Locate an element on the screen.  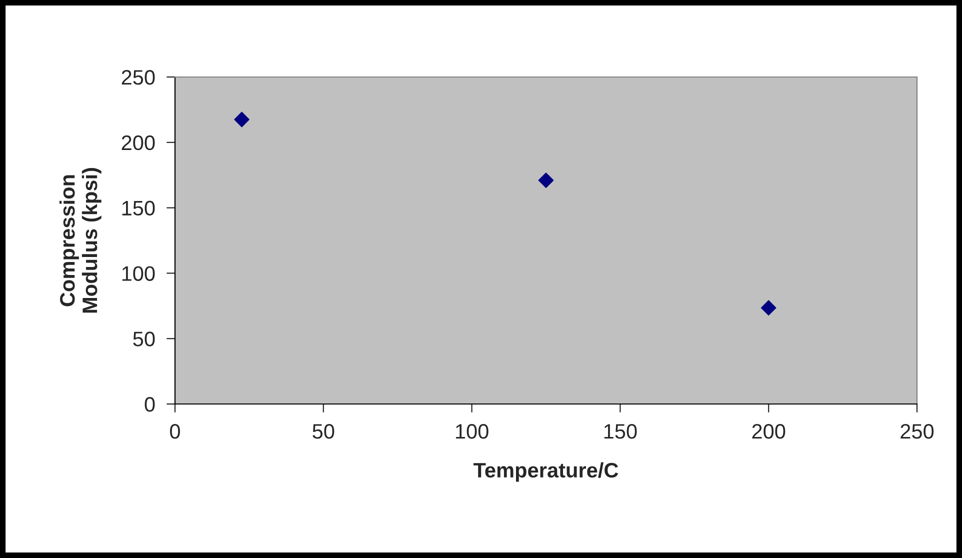
y-tick-label: 200 is located at coordinates (138, 142).